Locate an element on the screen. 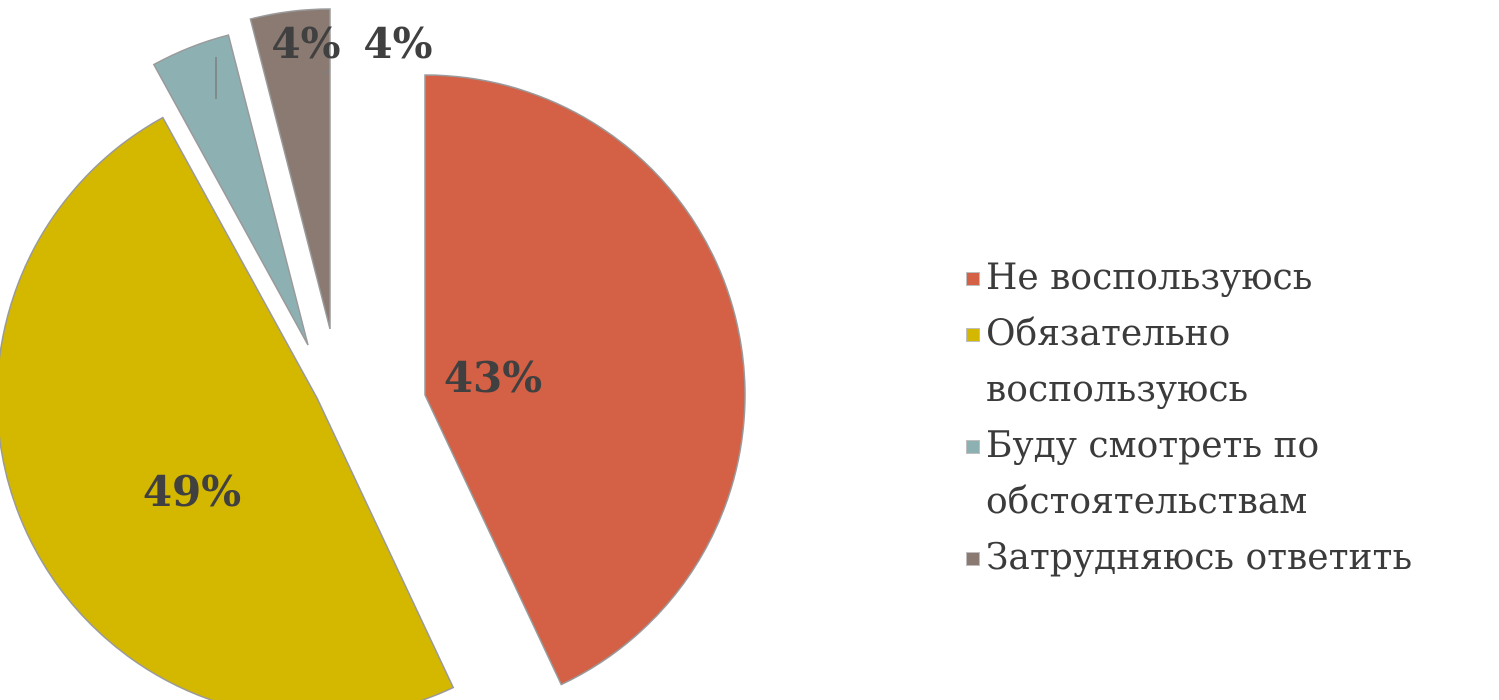 The image size is (1499, 700). legend-label: Обязательно воспользуюсь is located at coordinates (1117, 361).